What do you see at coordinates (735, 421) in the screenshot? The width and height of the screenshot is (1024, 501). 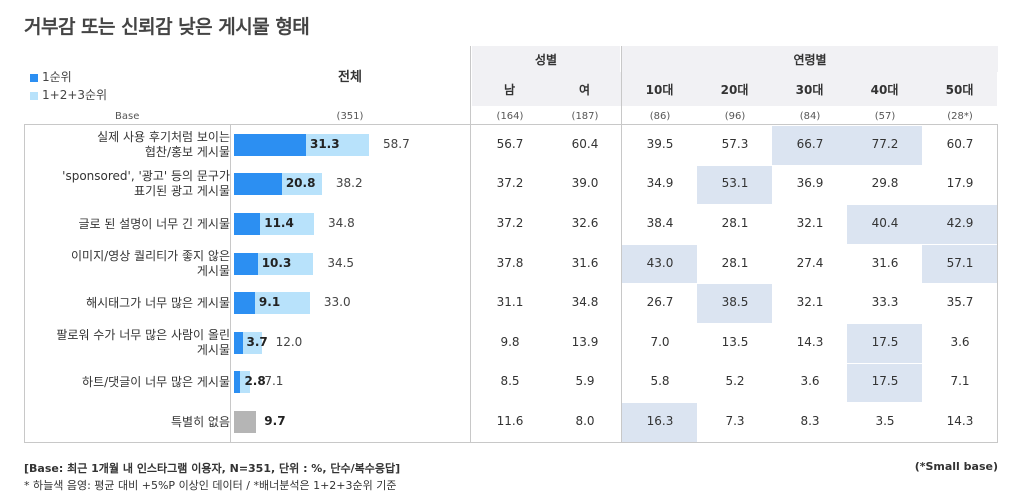 I see `table-cell: 7.3` at bounding box center [735, 421].